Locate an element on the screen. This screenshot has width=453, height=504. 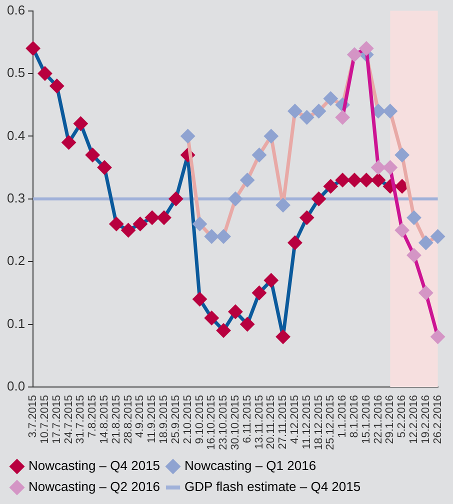
x-tick-label: 8.1.2016 is located at coordinates (354, 416).